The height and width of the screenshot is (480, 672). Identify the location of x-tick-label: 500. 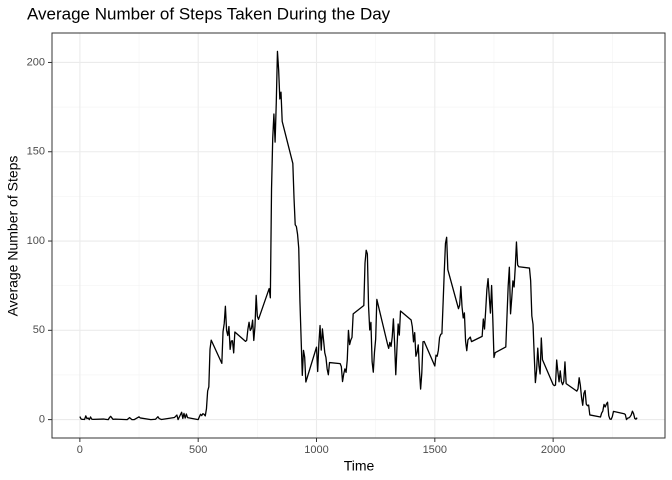
(198, 450).